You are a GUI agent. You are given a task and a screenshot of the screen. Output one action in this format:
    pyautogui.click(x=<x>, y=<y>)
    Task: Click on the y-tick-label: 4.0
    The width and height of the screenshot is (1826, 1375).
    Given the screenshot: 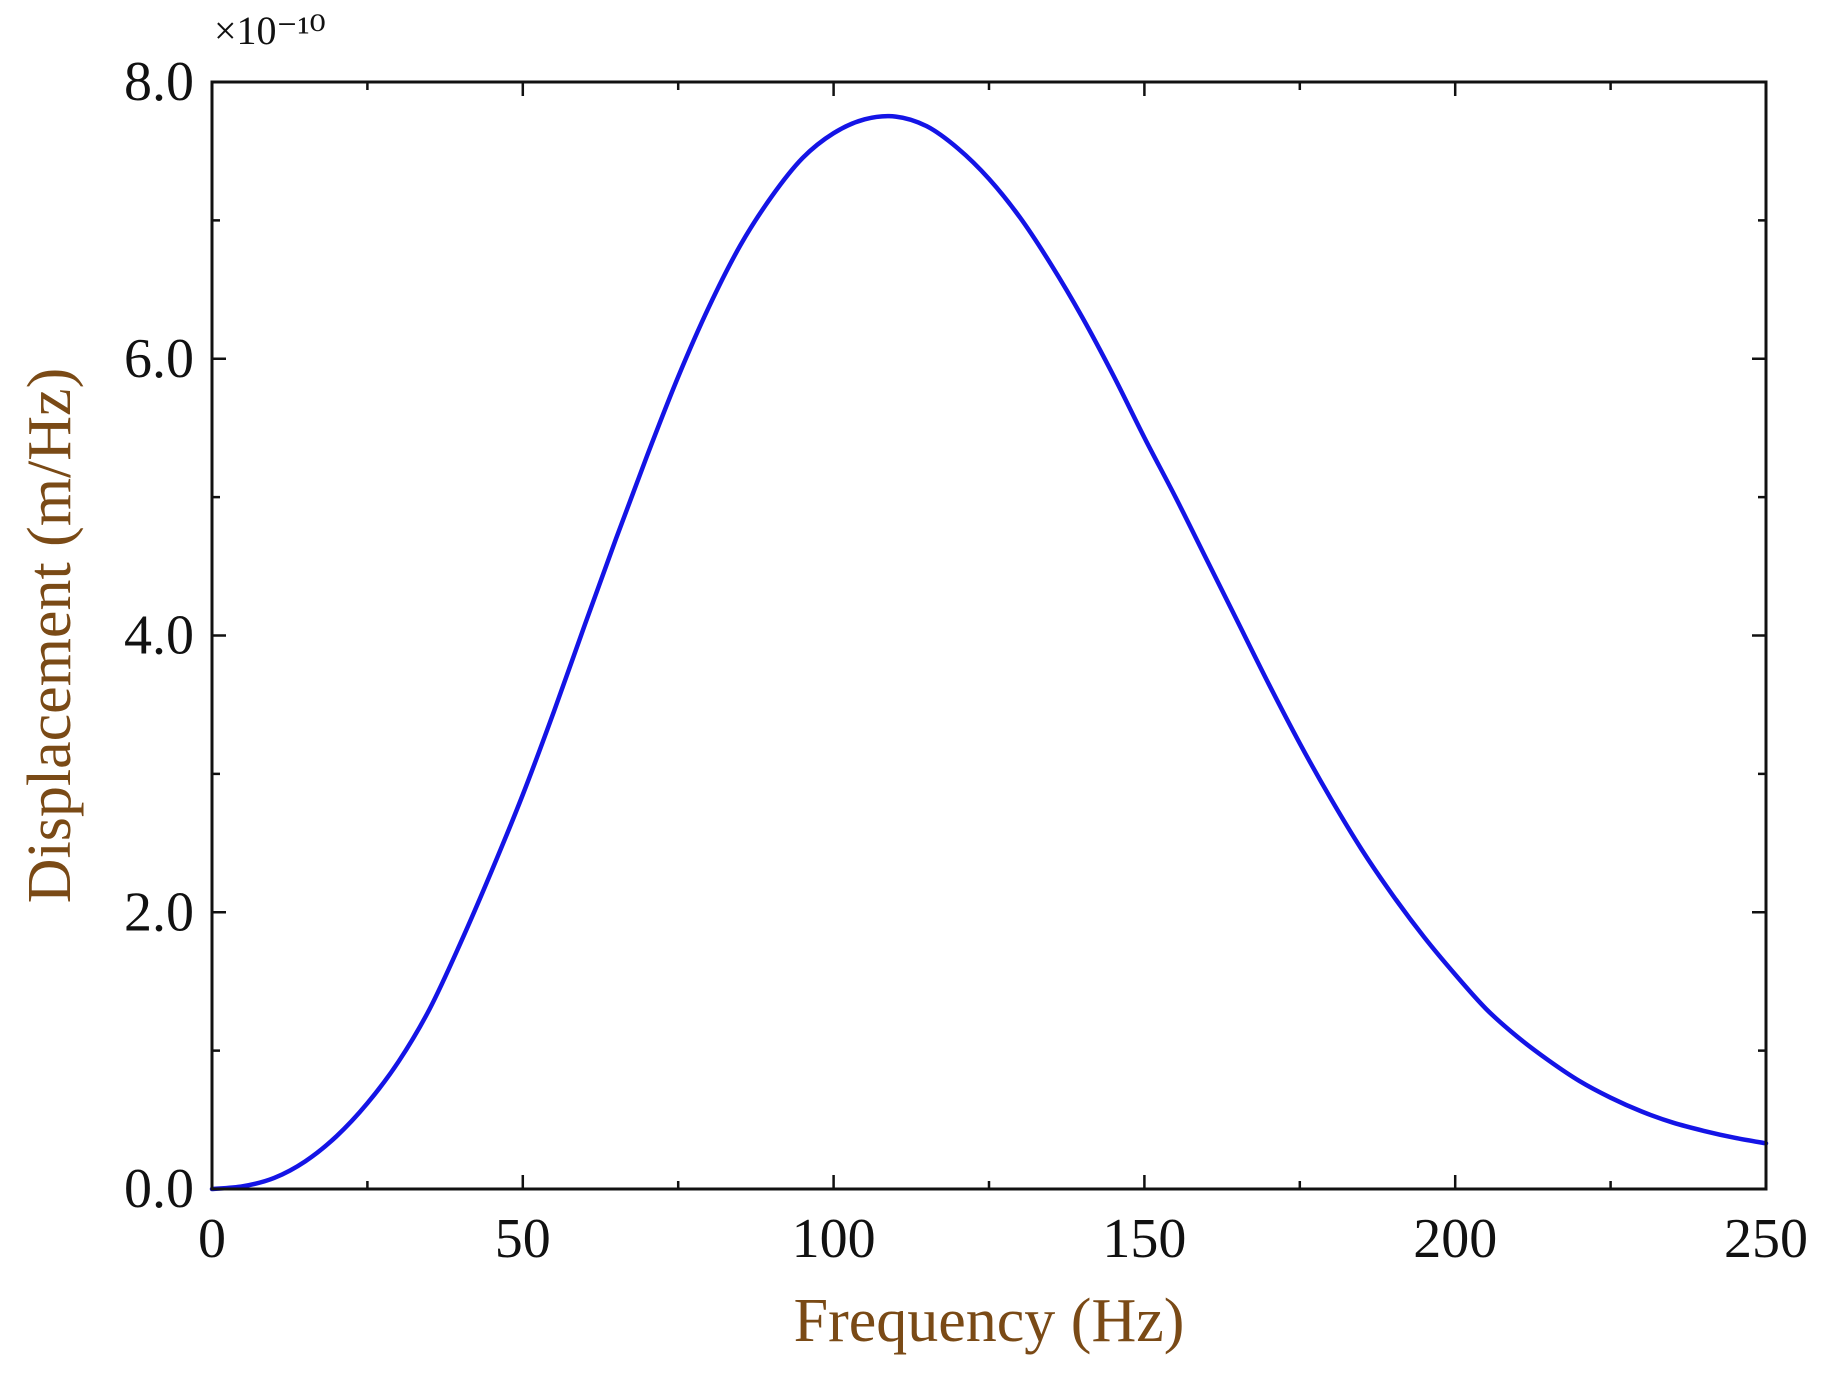 What is the action you would take?
    pyautogui.click(x=159, y=636)
    